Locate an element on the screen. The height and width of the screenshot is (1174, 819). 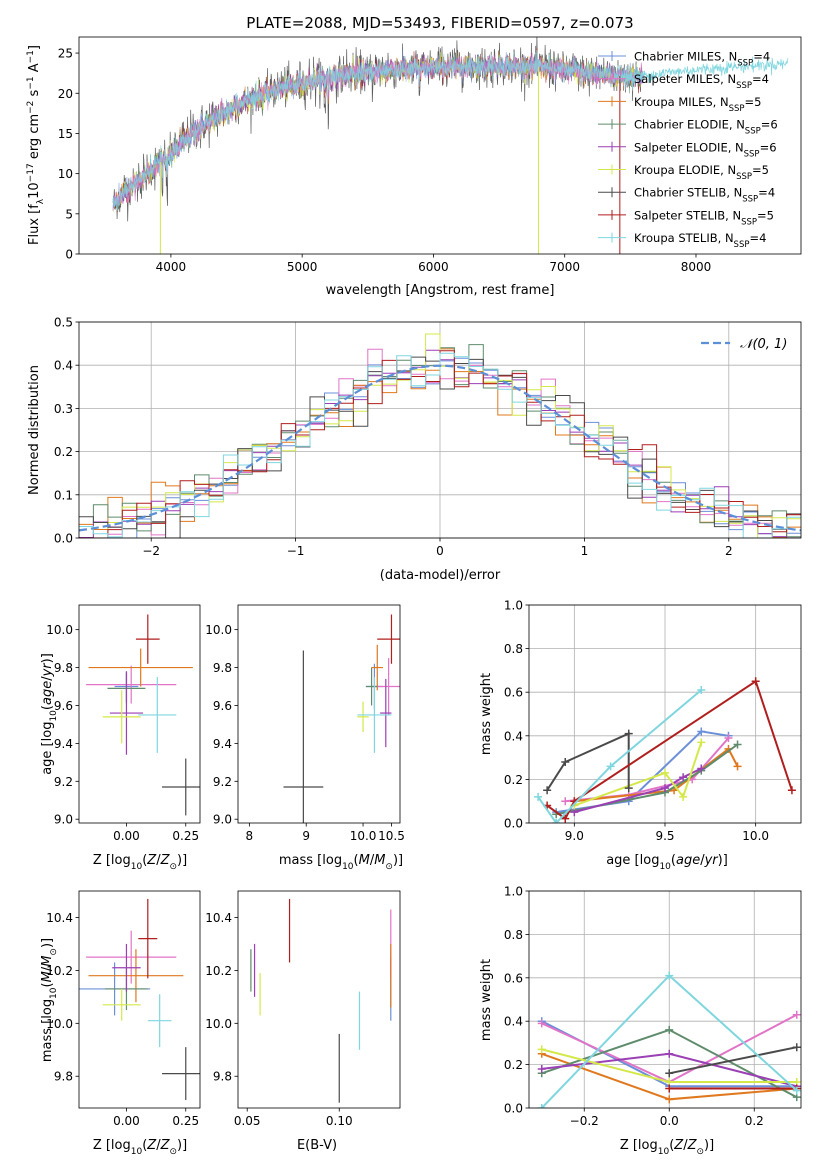
y-axis-label-part: erg cm is located at coordinates (34, 138).